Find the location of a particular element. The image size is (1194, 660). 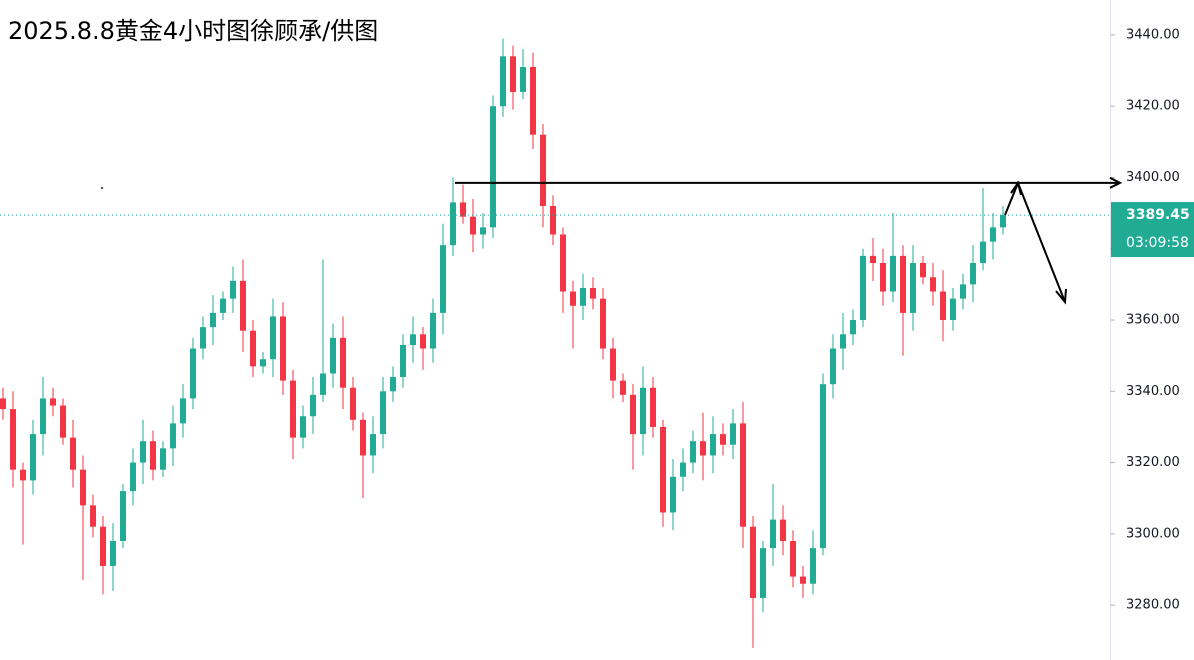

y-tick-label: 3440.00 is located at coordinates (1153, 34).